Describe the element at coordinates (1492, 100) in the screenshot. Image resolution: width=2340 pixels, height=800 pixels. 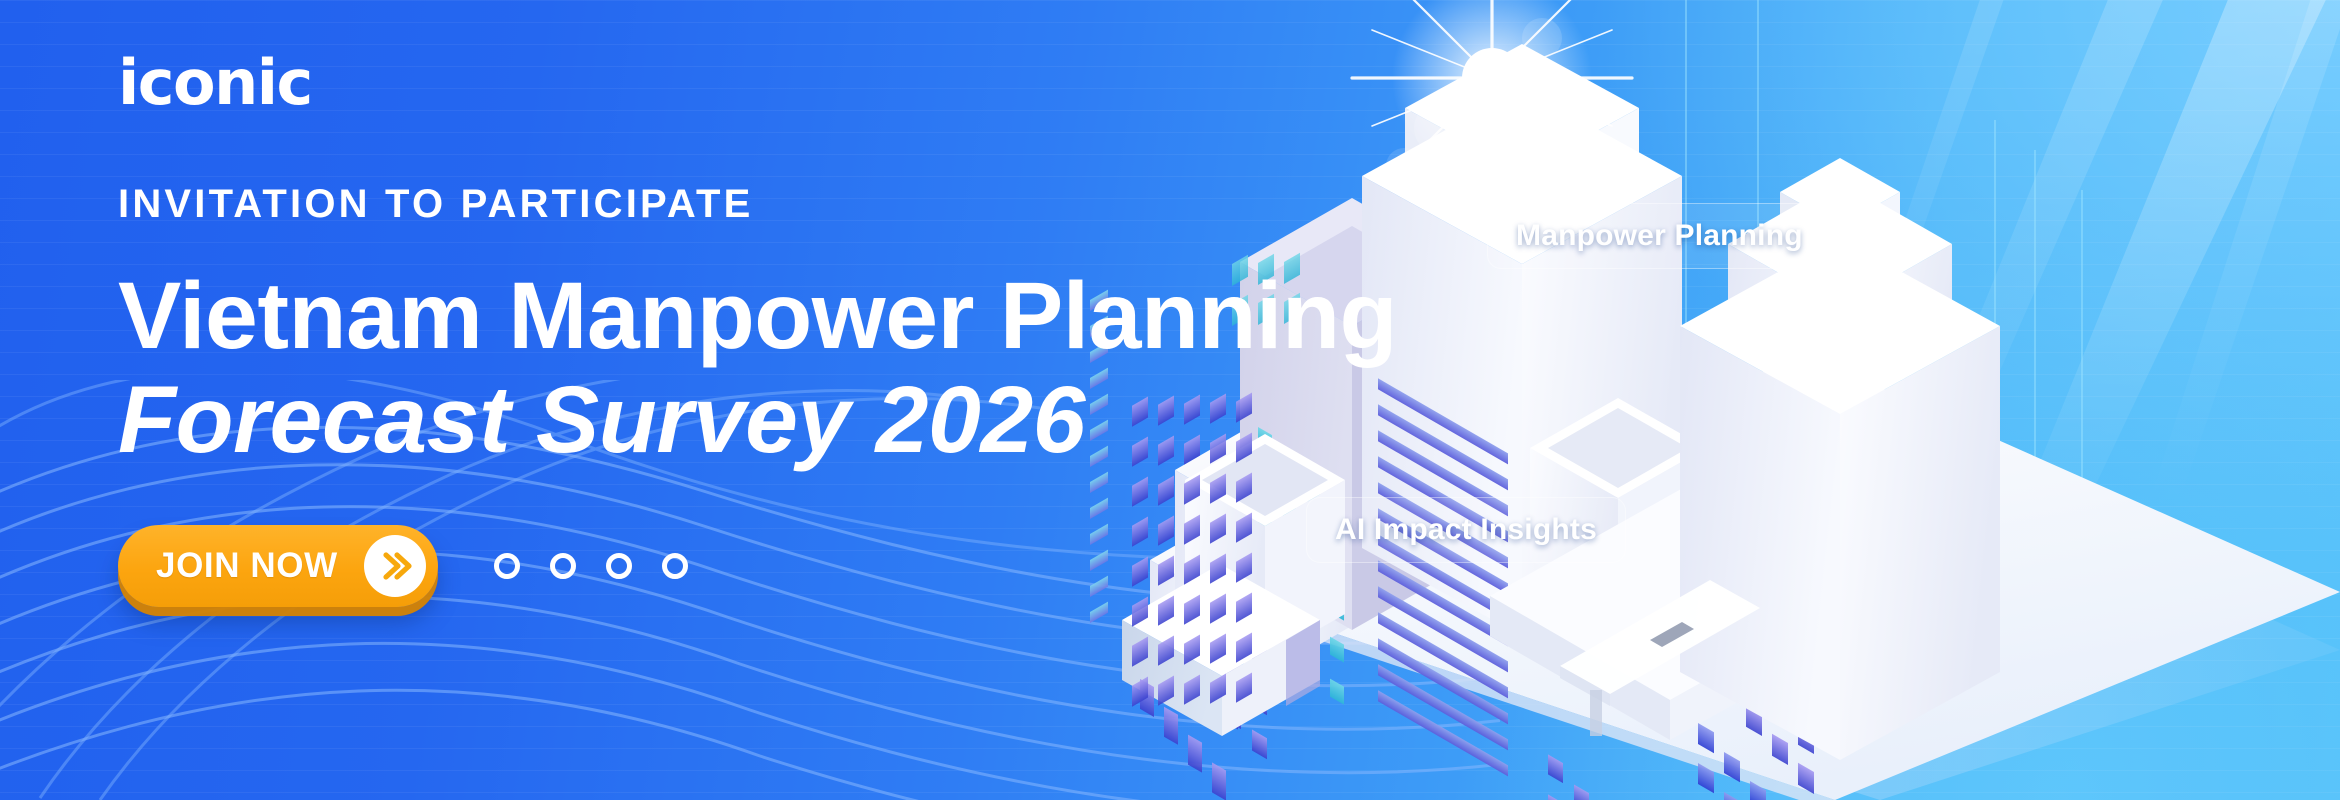
I see `sun-flare-icon` at that location.